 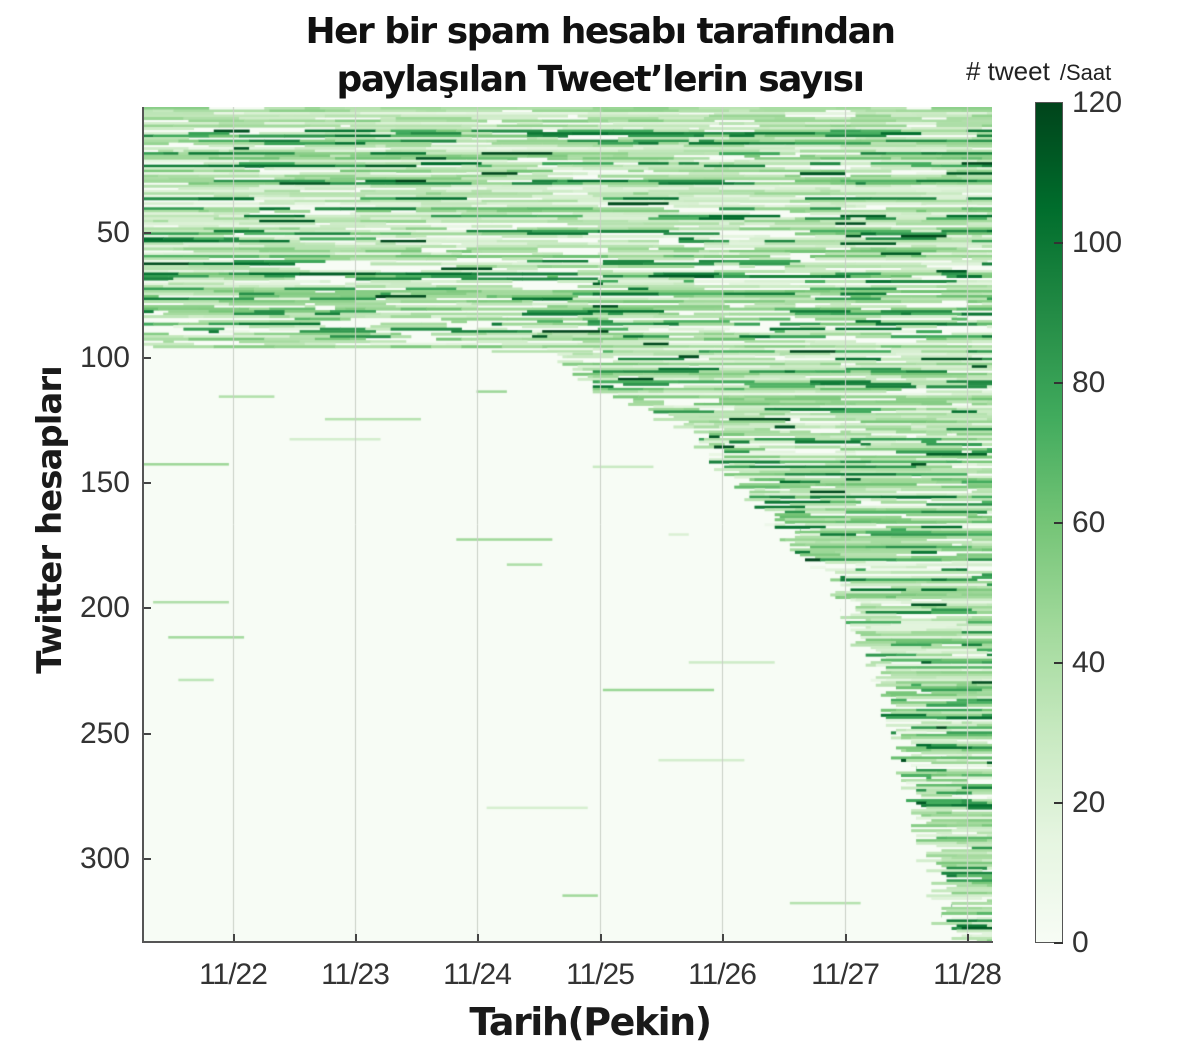 What do you see at coordinates (355, 974) in the screenshot?
I see `x-tick-label: 11/23` at bounding box center [355, 974].